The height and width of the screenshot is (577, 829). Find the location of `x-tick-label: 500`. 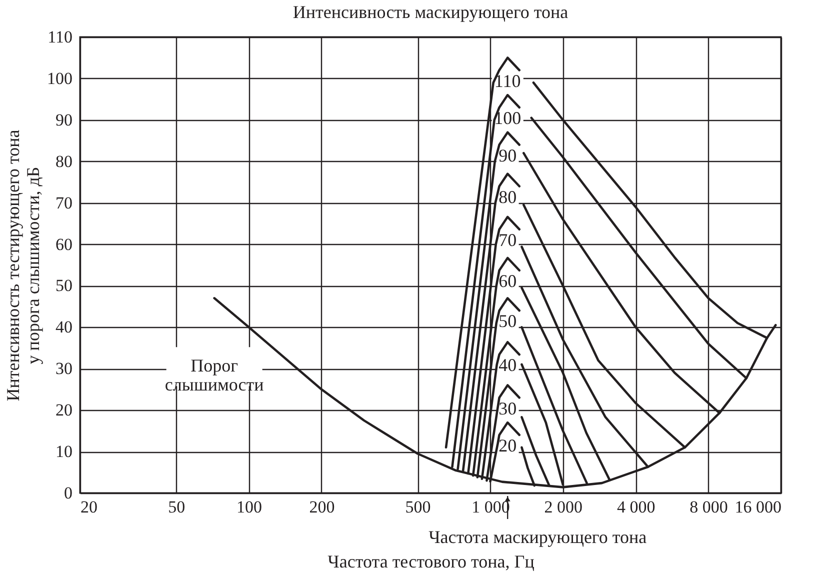

x-tick-label: 500 is located at coordinates (418, 507).